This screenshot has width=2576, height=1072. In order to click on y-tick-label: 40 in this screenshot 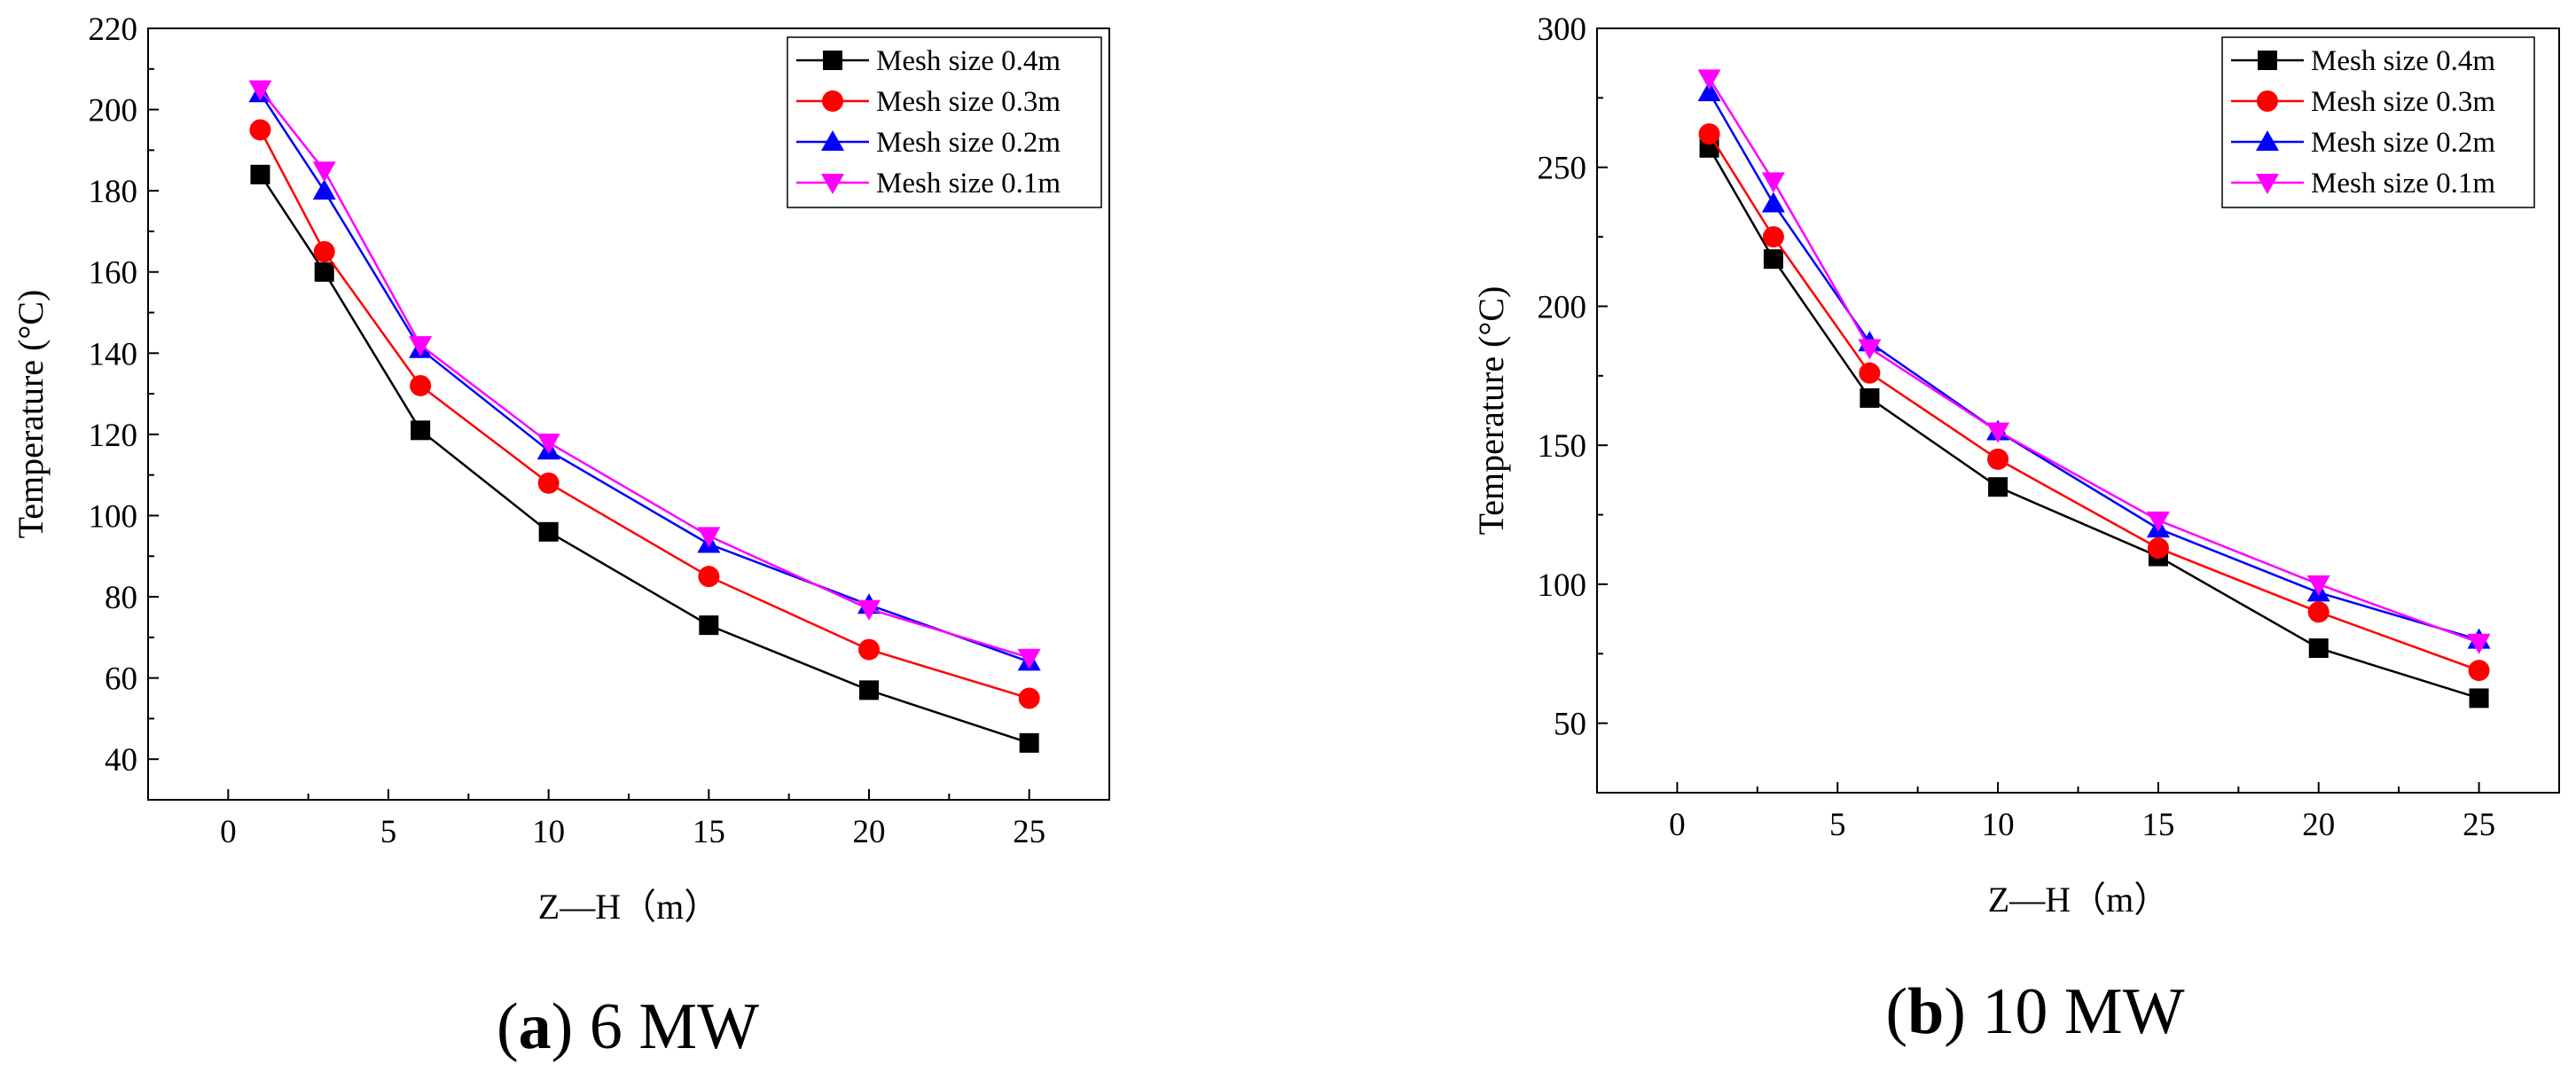, I will do `click(121, 761)`.